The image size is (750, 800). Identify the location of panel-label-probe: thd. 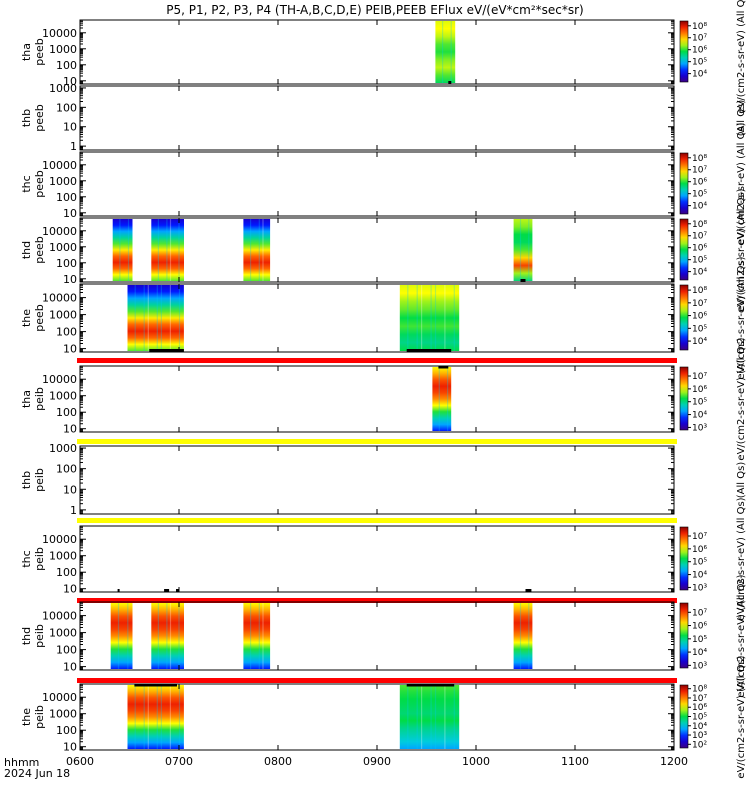
(26, 250).